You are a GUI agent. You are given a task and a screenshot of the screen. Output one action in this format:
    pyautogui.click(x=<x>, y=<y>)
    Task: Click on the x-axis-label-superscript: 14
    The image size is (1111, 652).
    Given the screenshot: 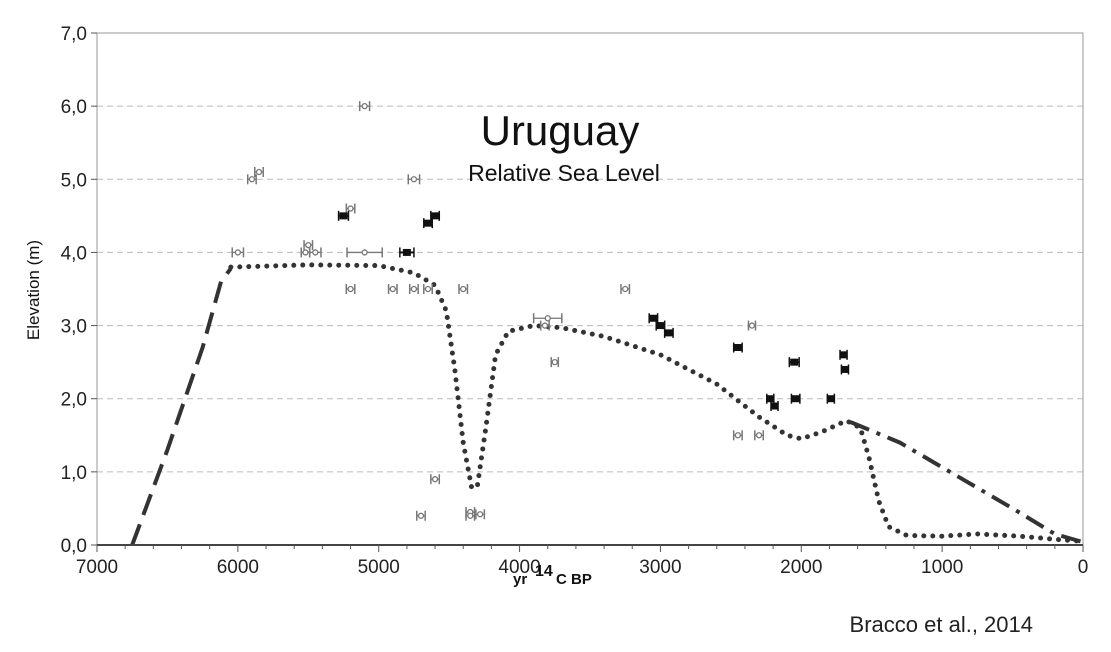 What is the action you would take?
    pyautogui.click(x=544, y=571)
    